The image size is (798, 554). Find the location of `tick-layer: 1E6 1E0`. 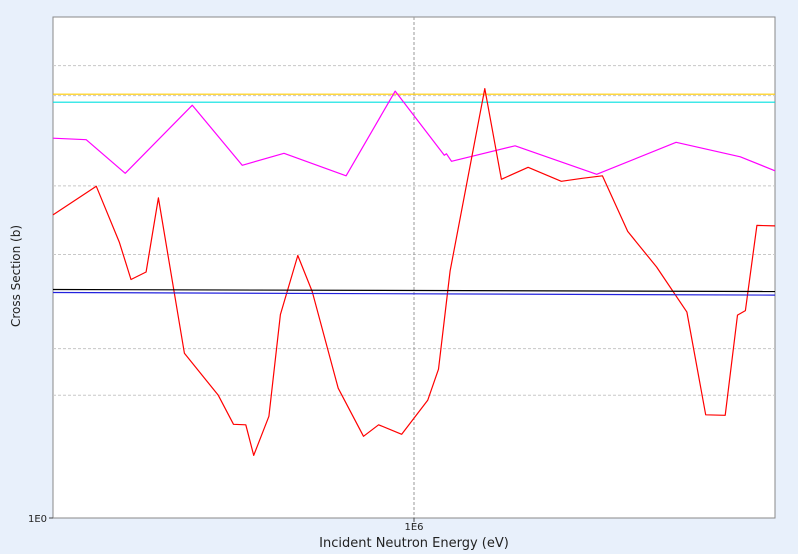

tick-layer: 1E6 1E0 is located at coordinates (226, 523).